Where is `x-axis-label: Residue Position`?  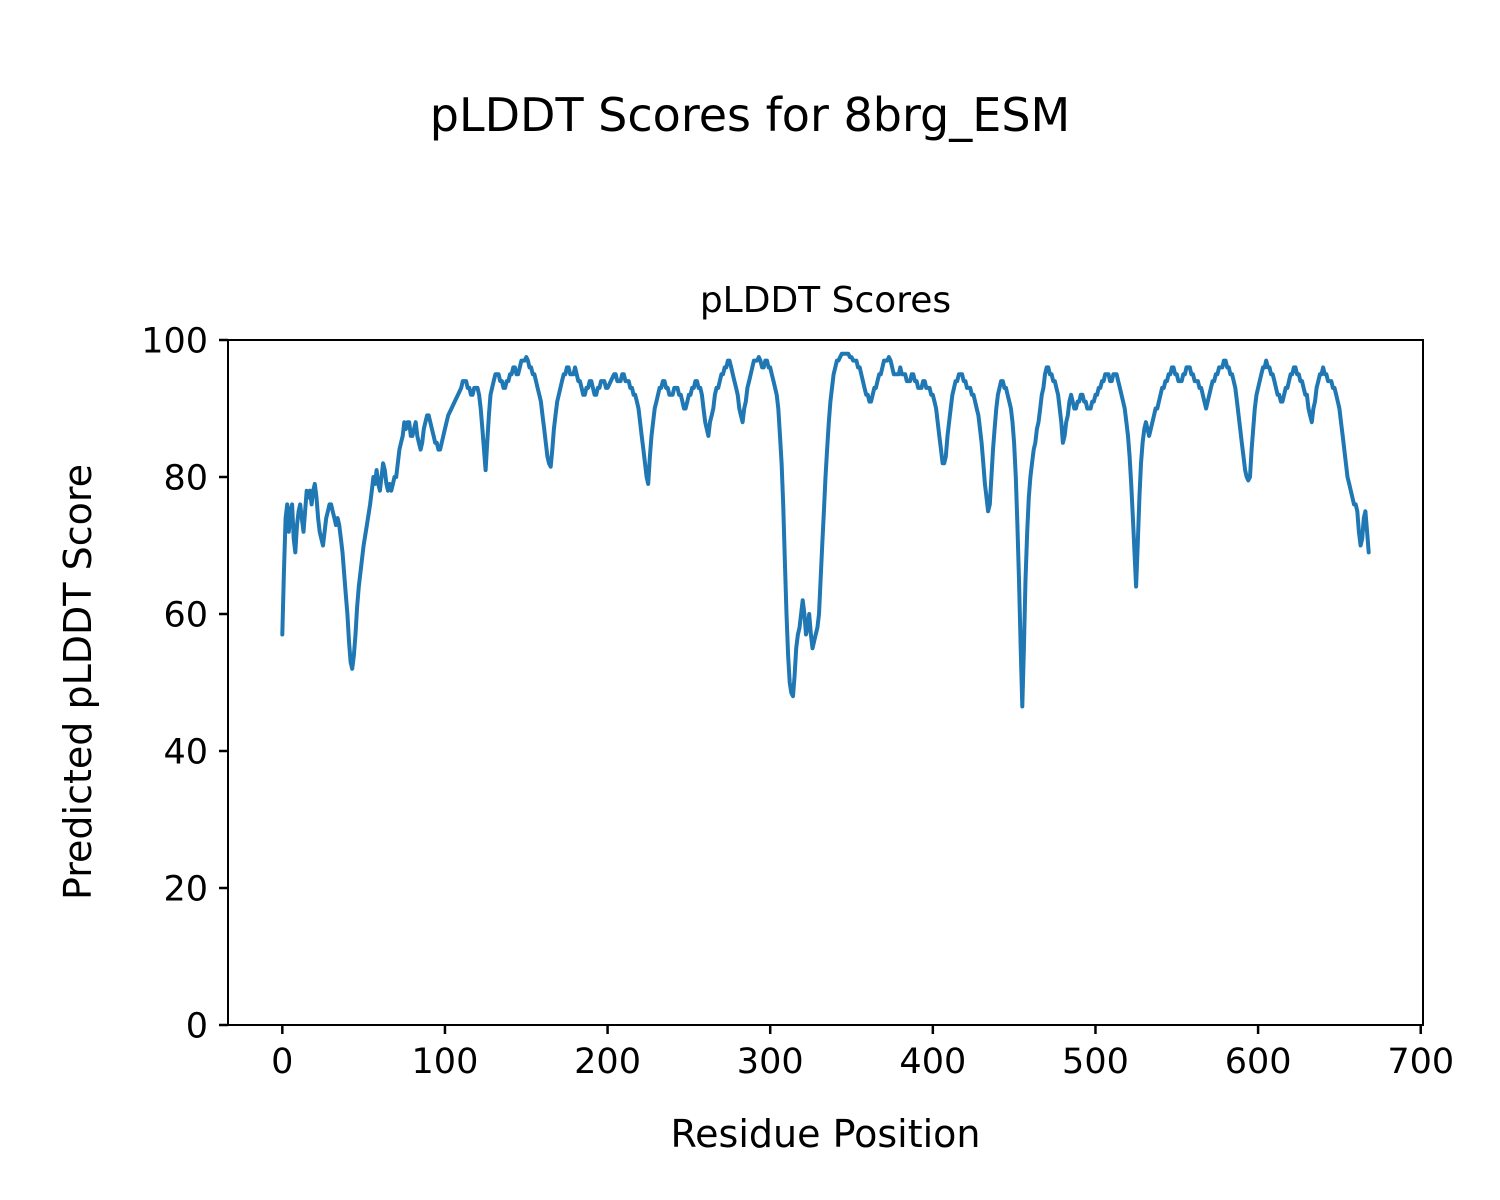 x-axis-label: Residue Position is located at coordinates (825, 1134).